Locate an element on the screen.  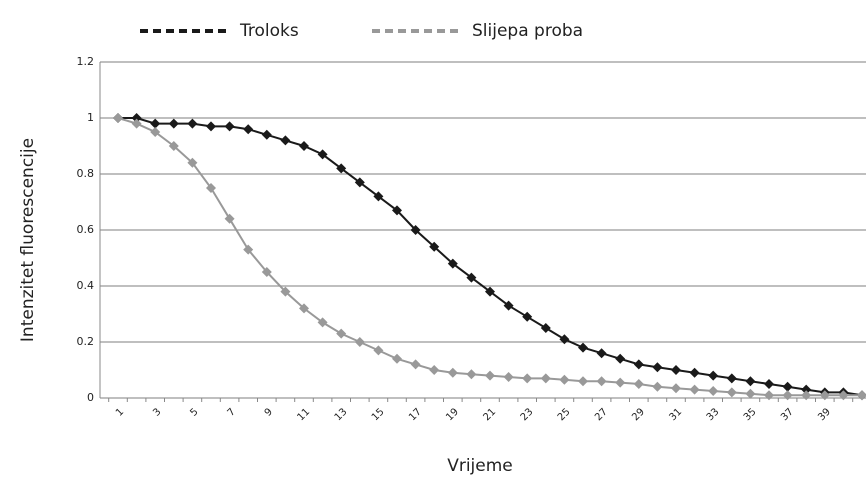
y-axis-label: Intenzitet fluorescencije is located at coordinates (28, 240).